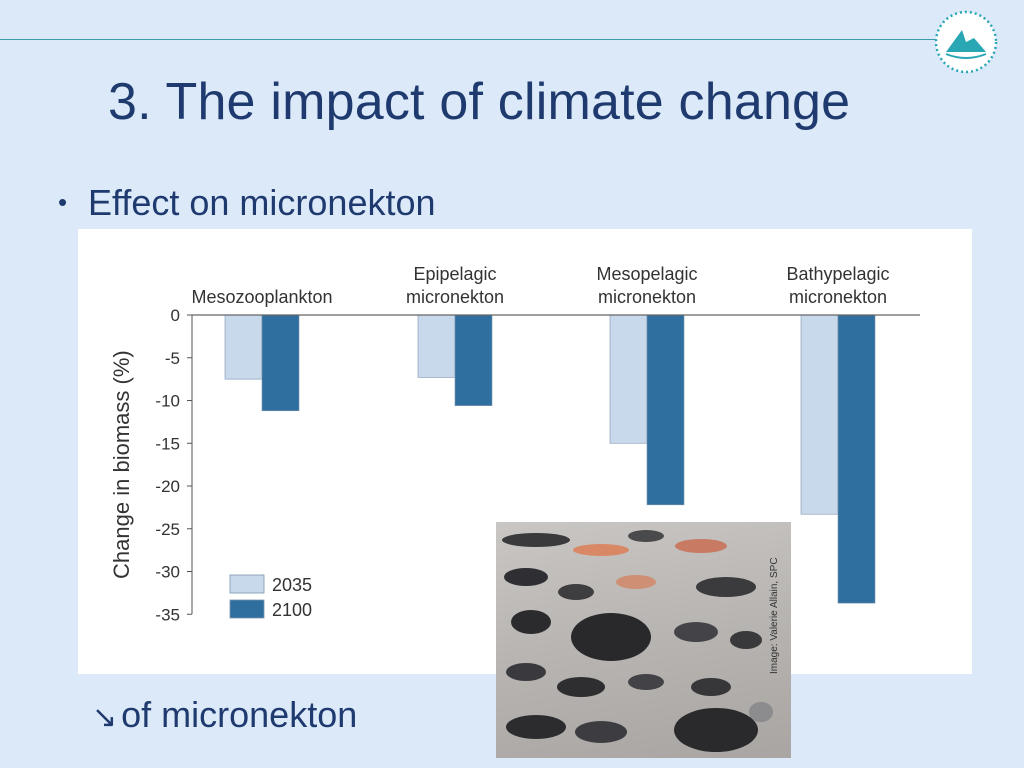 The image size is (1024, 768). I want to click on micronekton-photo, so click(643, 640).